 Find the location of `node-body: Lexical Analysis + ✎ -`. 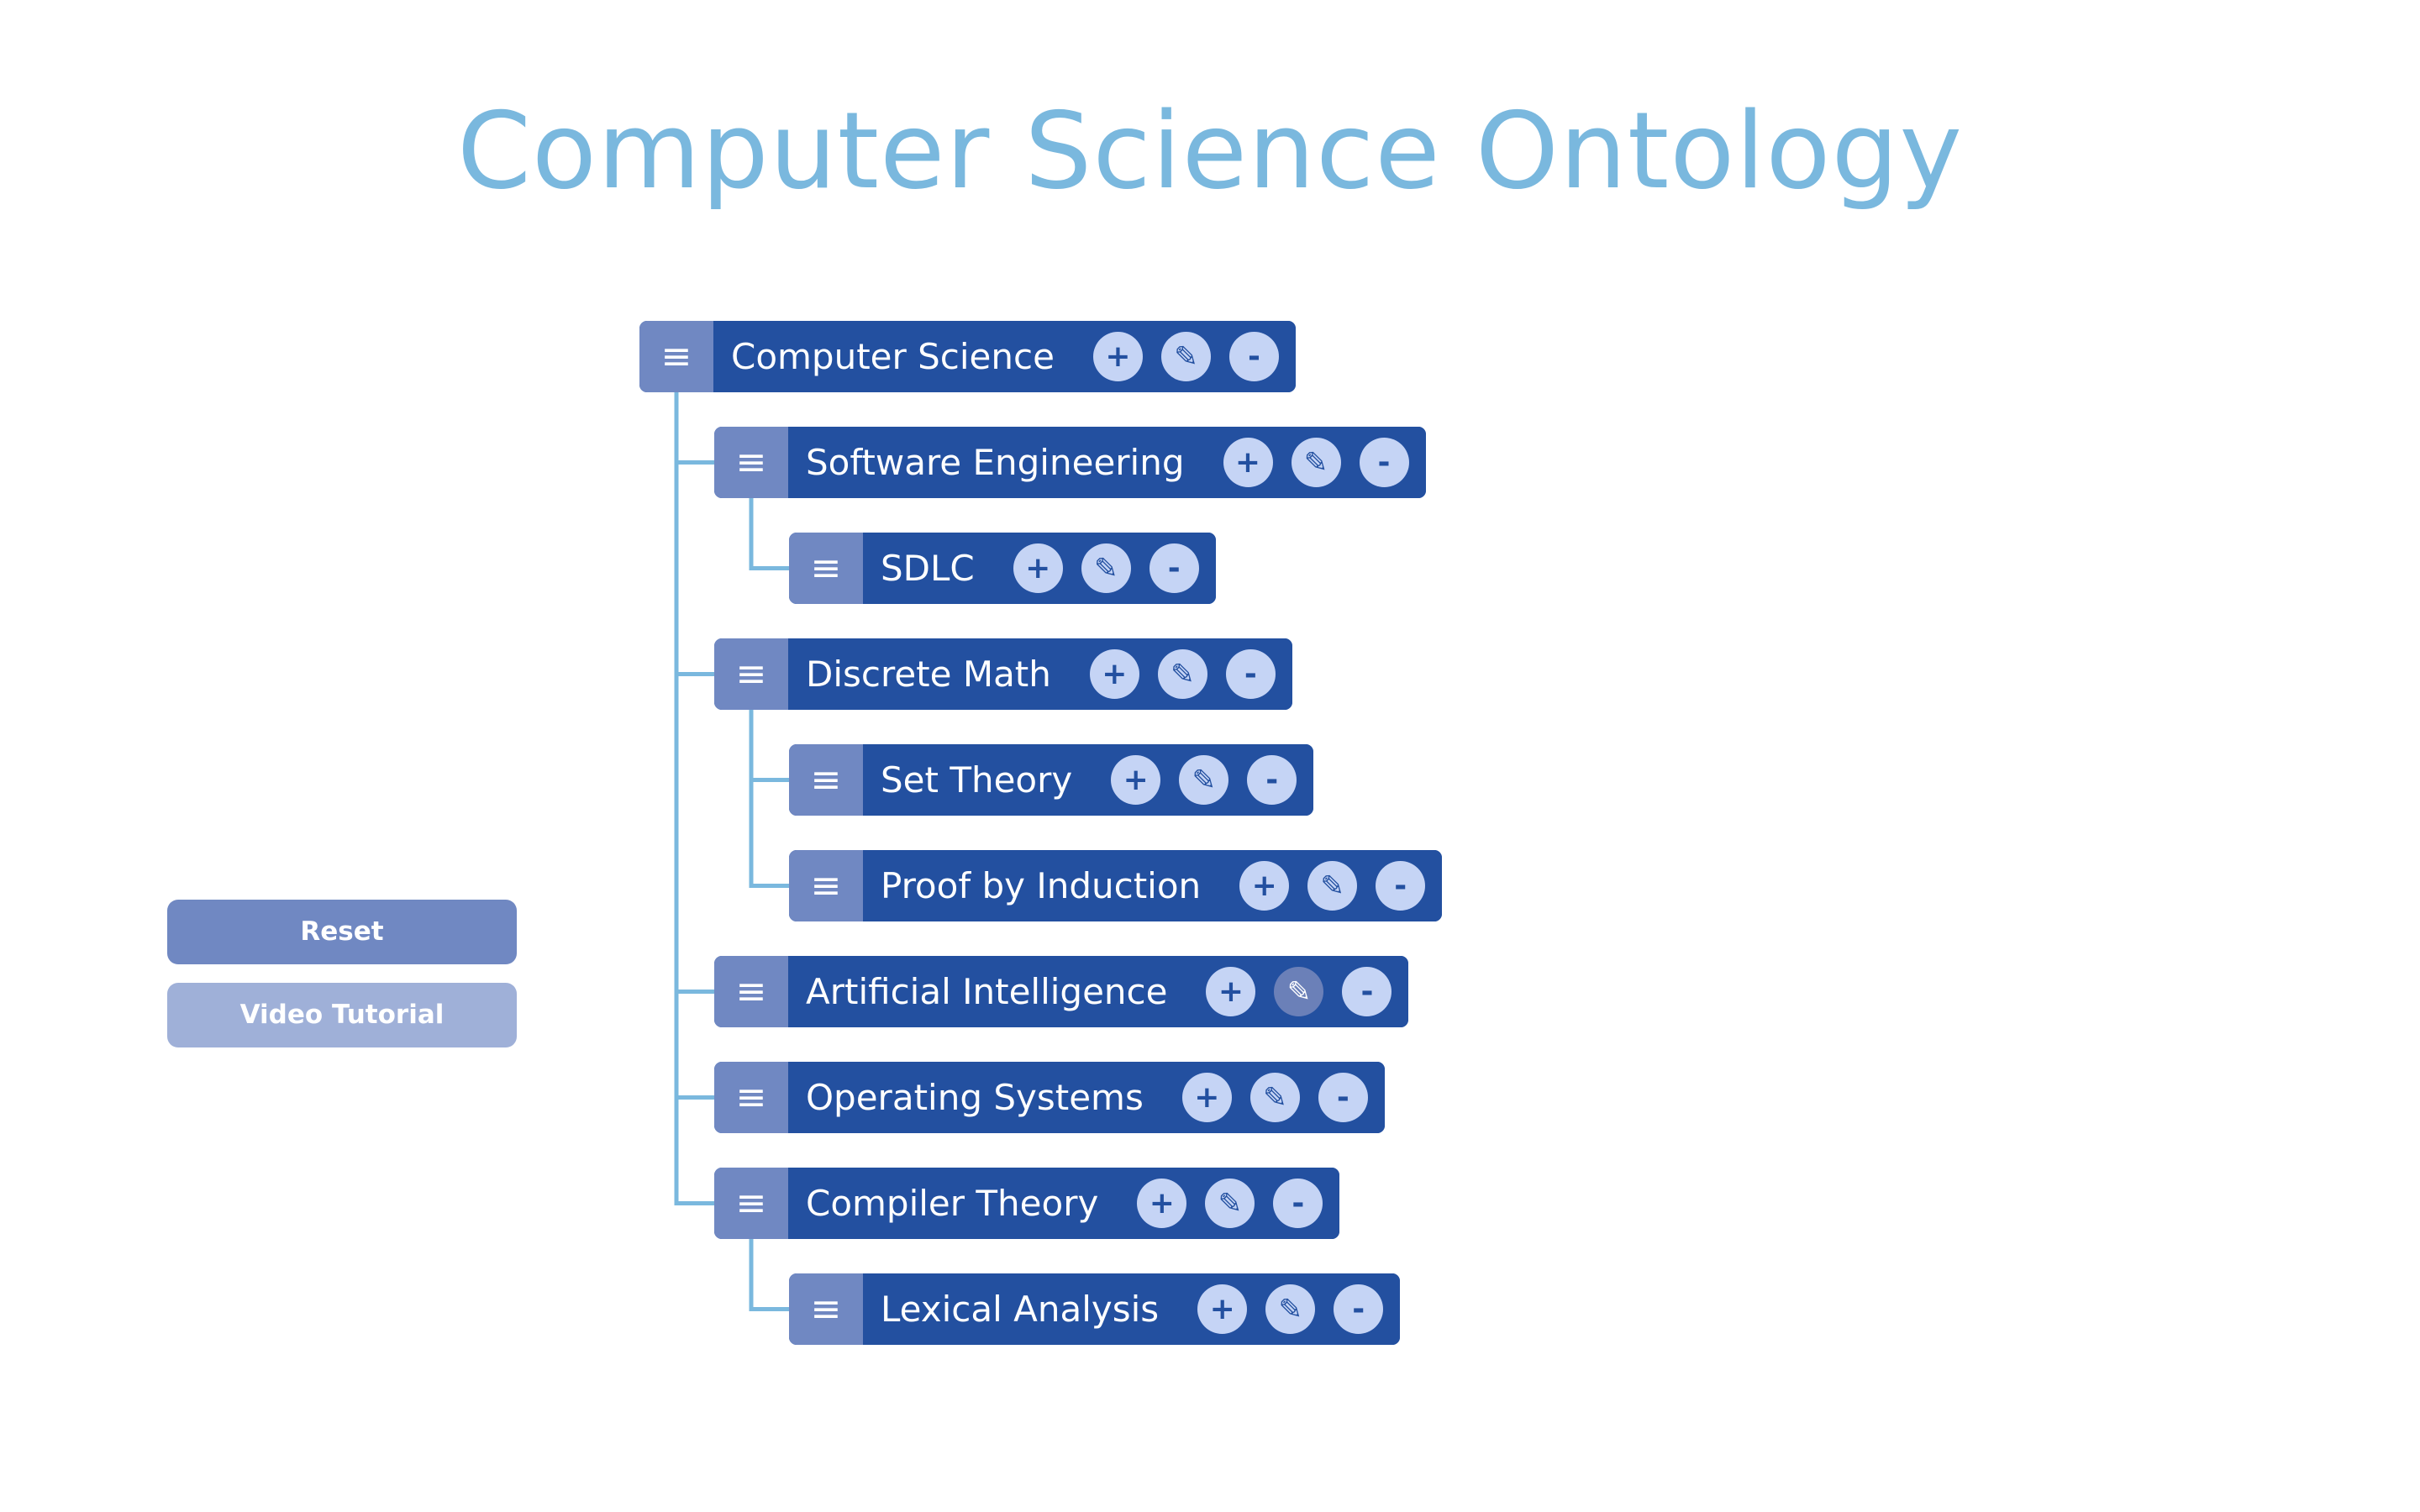

node-body: Lexical Analysis + ✎ - is located at coordinates (1132, 1309).